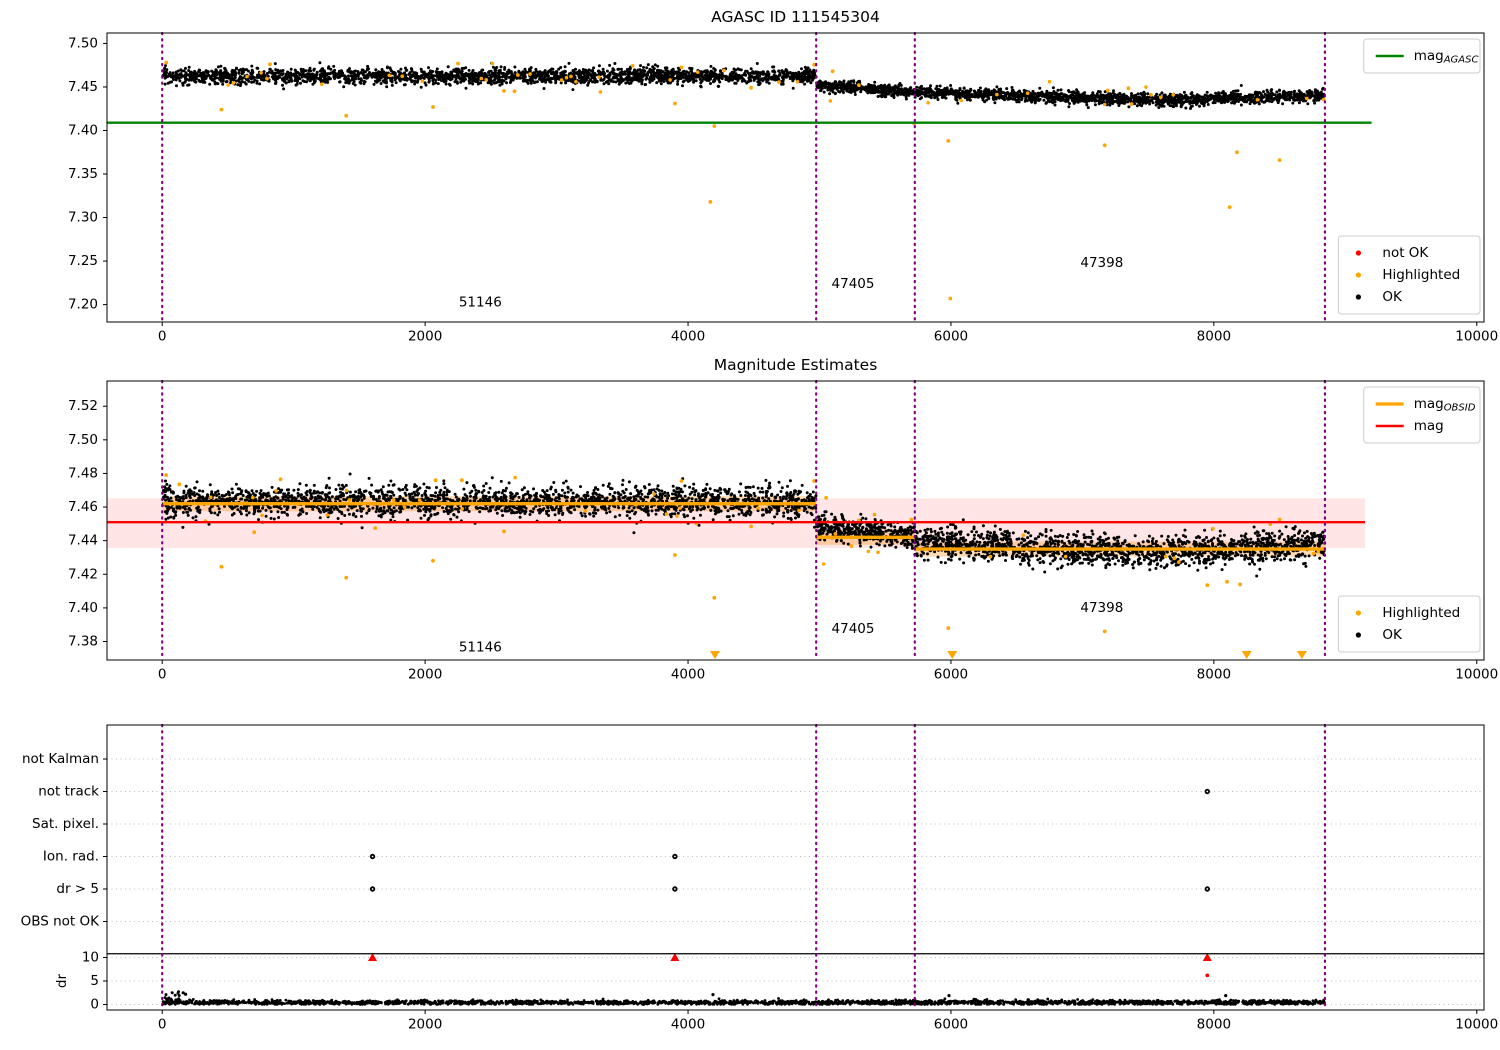  What do you see at coordinates (61, 922) in the screenshot?
I see `flag-category-label: OBS not OK` at bounding box center [61, 922].